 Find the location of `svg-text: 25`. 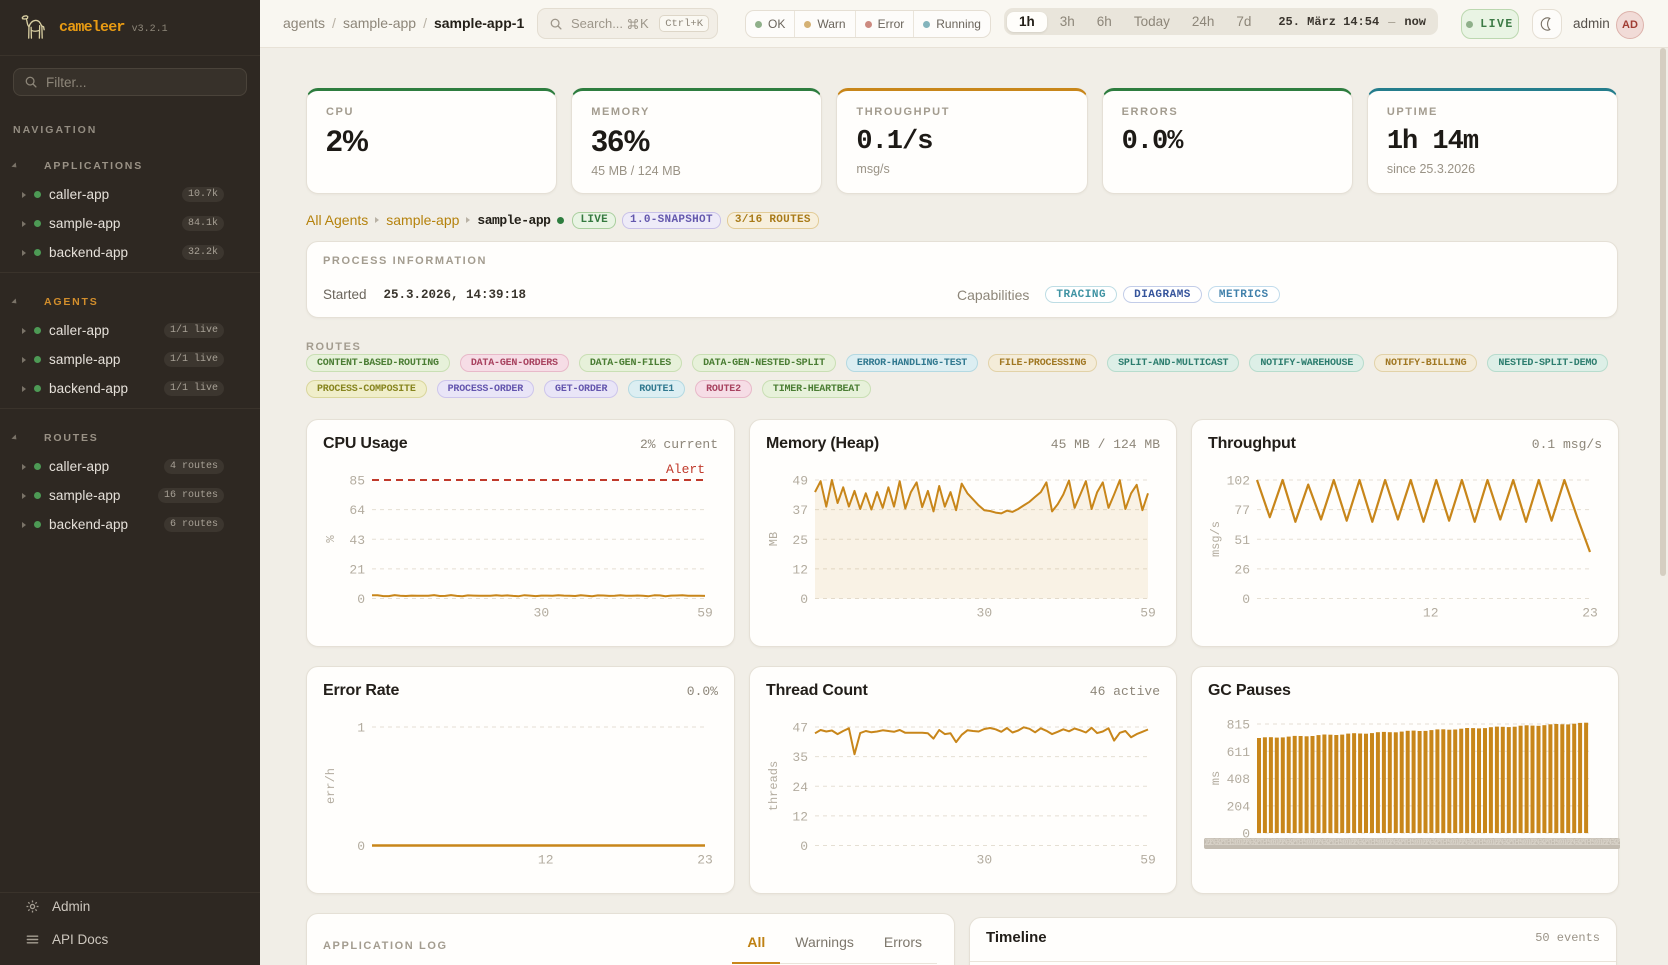

svg-text: 25 is located at coordinates (800, 540).